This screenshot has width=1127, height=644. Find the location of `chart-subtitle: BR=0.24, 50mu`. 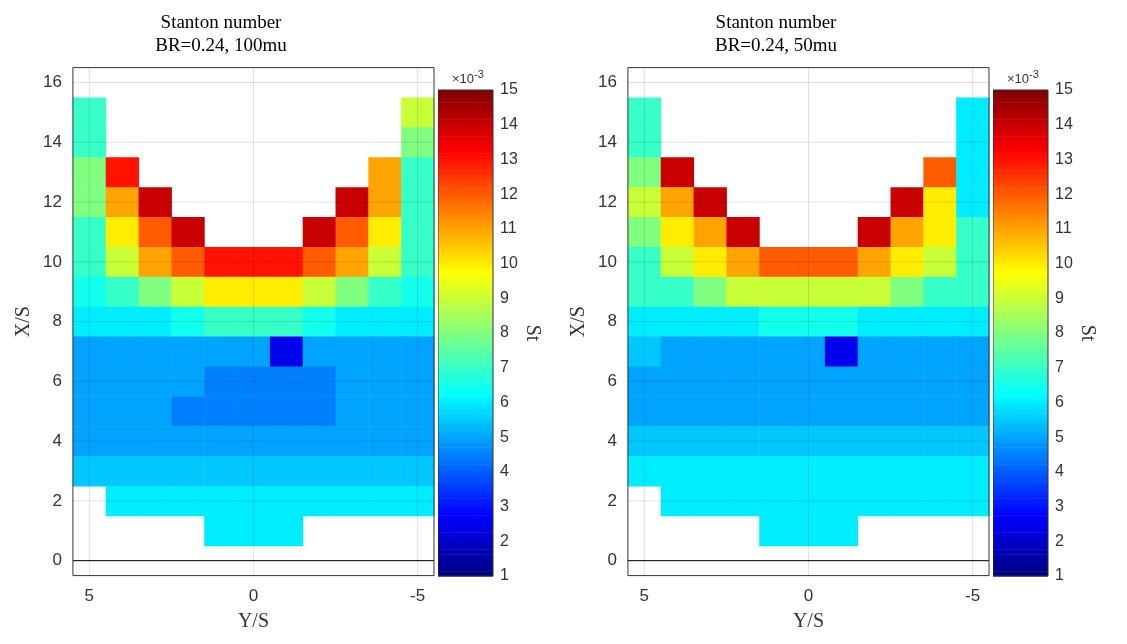

chart-subtitle: BR=0.24, 50mu is located at coordinates (776, 45).